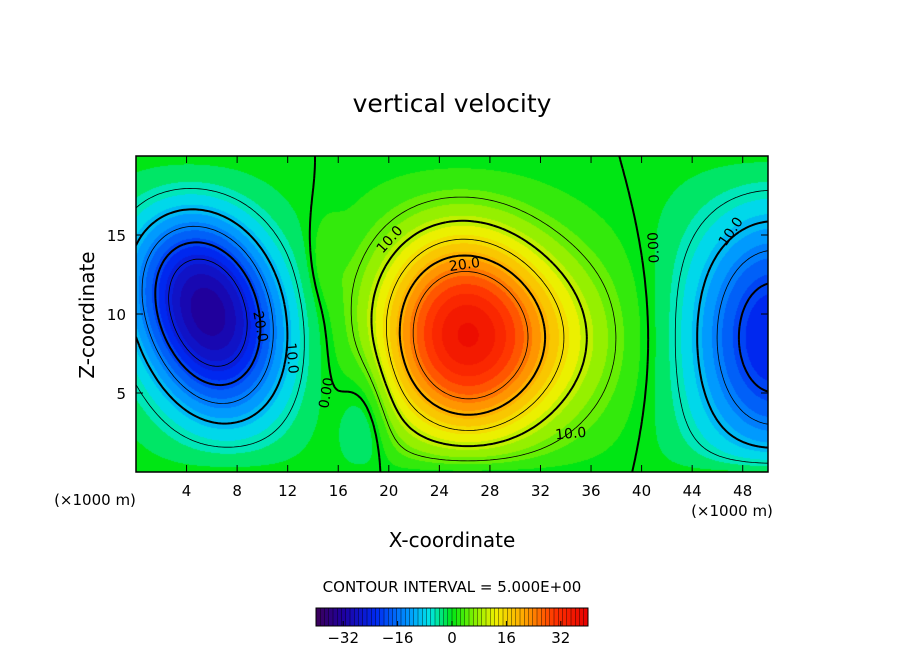 Image resolution: width=904 pixels, height=654 pixels. Describe the element at coordinates (187, 491) in the screenshot. I see `x-tick-label: 4` at that location.